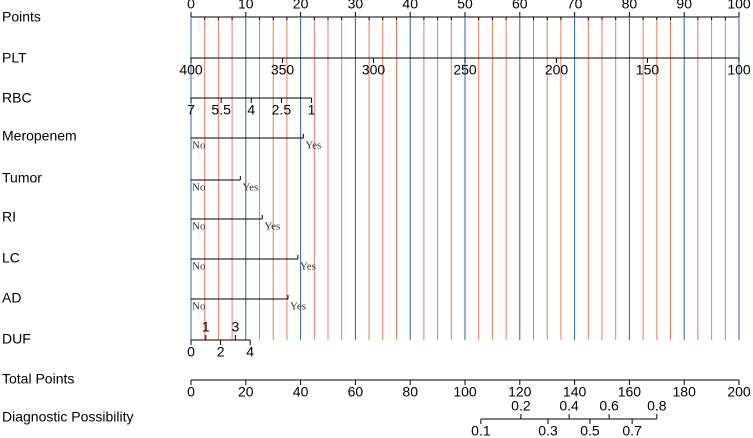  What do you see at coordinates (11, 258) in the screenshot?
I see `row-label: LC` at bounding box center [11, 258].